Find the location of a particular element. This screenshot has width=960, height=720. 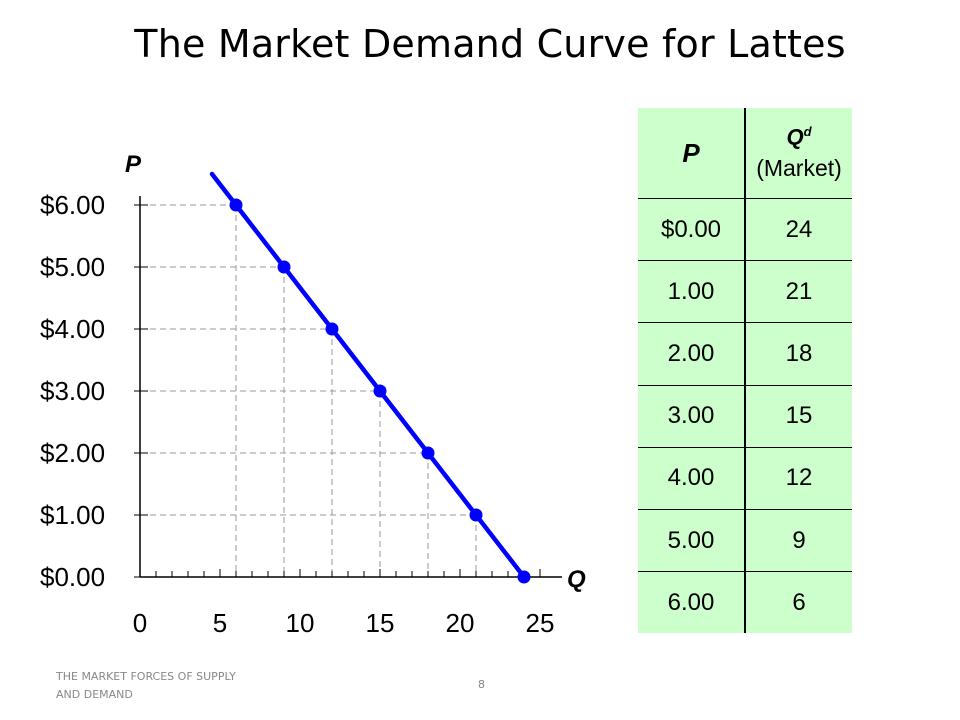

quantity-cell: 6 is located at coordinates (799, 602).